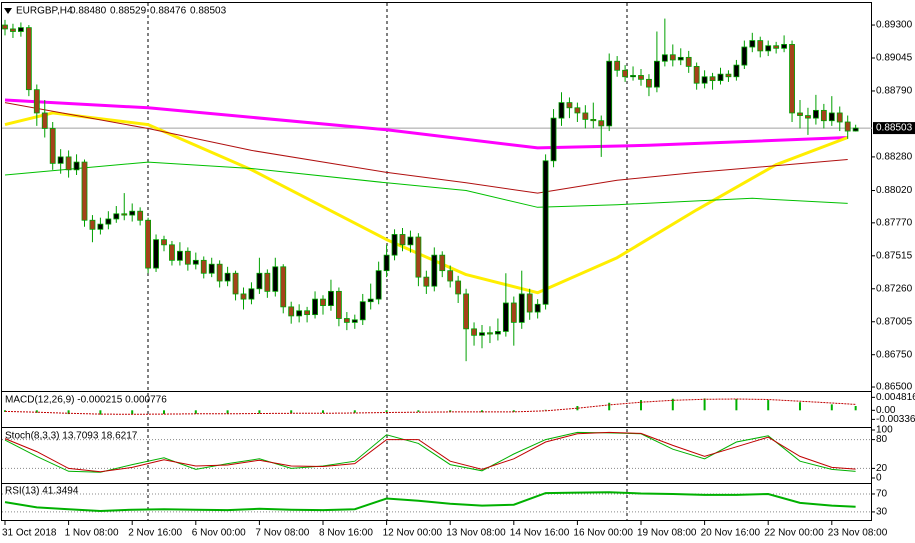 This screenshot has width=915, height=543. I want to click on last-price-box, so click(894, 128).